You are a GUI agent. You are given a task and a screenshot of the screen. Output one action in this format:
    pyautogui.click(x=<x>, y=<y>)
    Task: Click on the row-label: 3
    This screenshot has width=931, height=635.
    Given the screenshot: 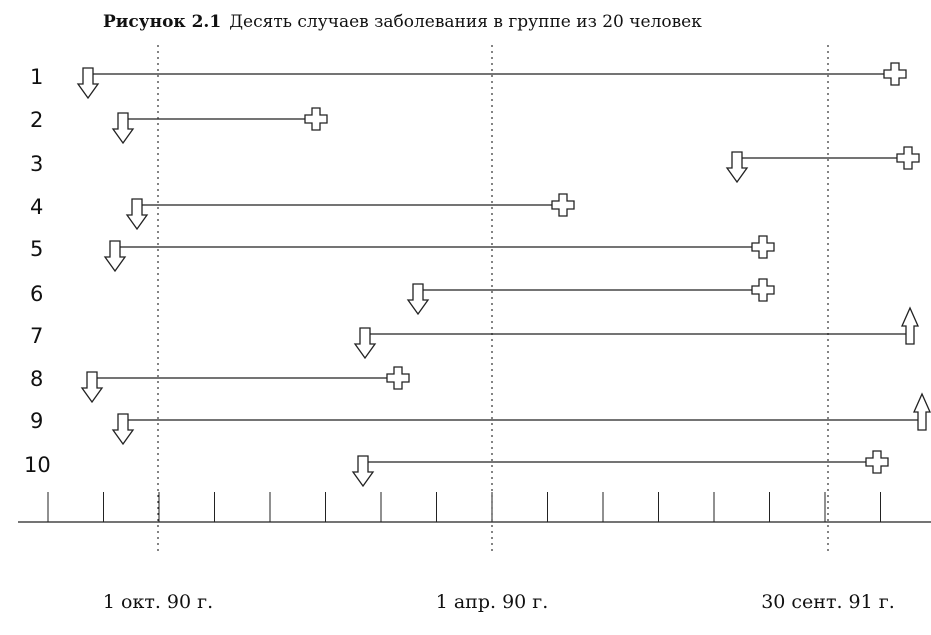 What is the action you would take?
    pyautogui.click(x=36, y=164)
    